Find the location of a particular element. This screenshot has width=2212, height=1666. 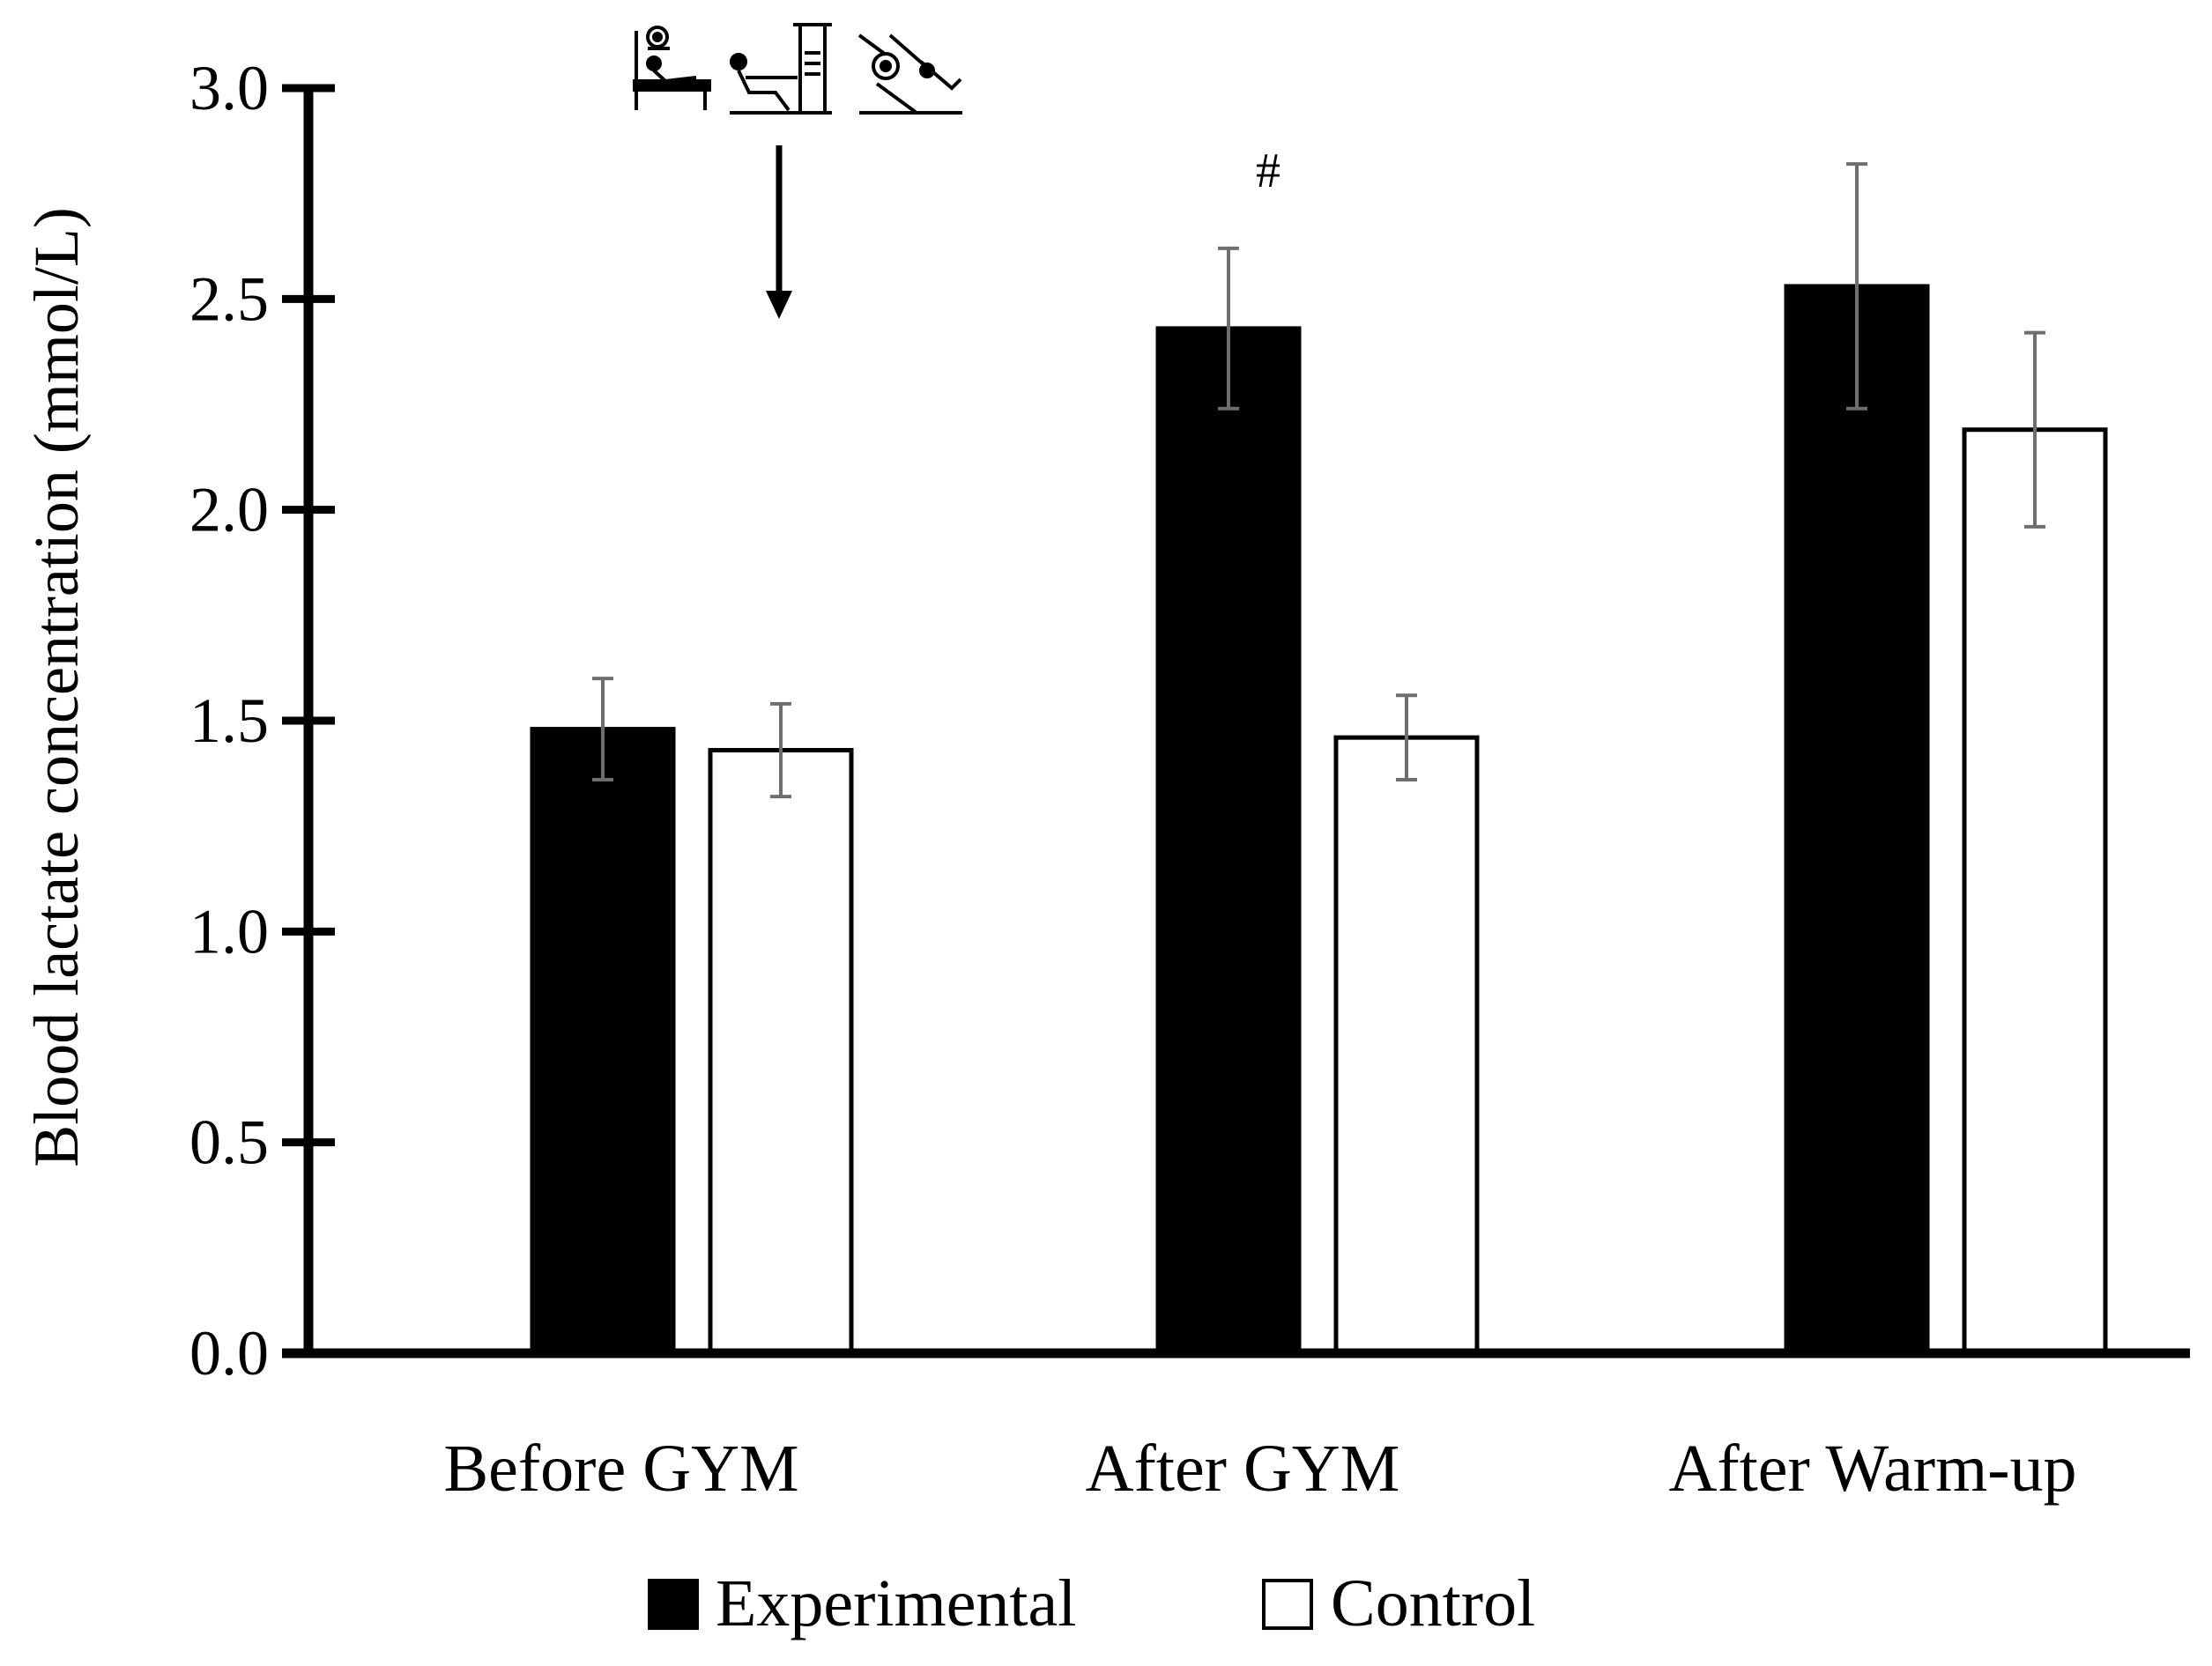

x-category-label: After GYM is located at coordinates (1243, 1469).